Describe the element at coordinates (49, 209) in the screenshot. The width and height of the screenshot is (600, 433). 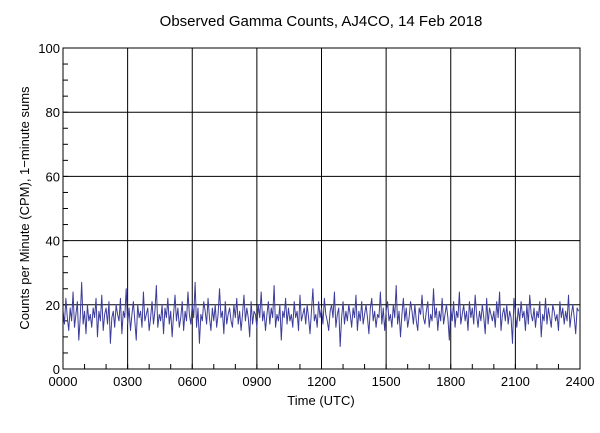
I see `y-tick-labels: 0 20 40 60 80 100` at that location.